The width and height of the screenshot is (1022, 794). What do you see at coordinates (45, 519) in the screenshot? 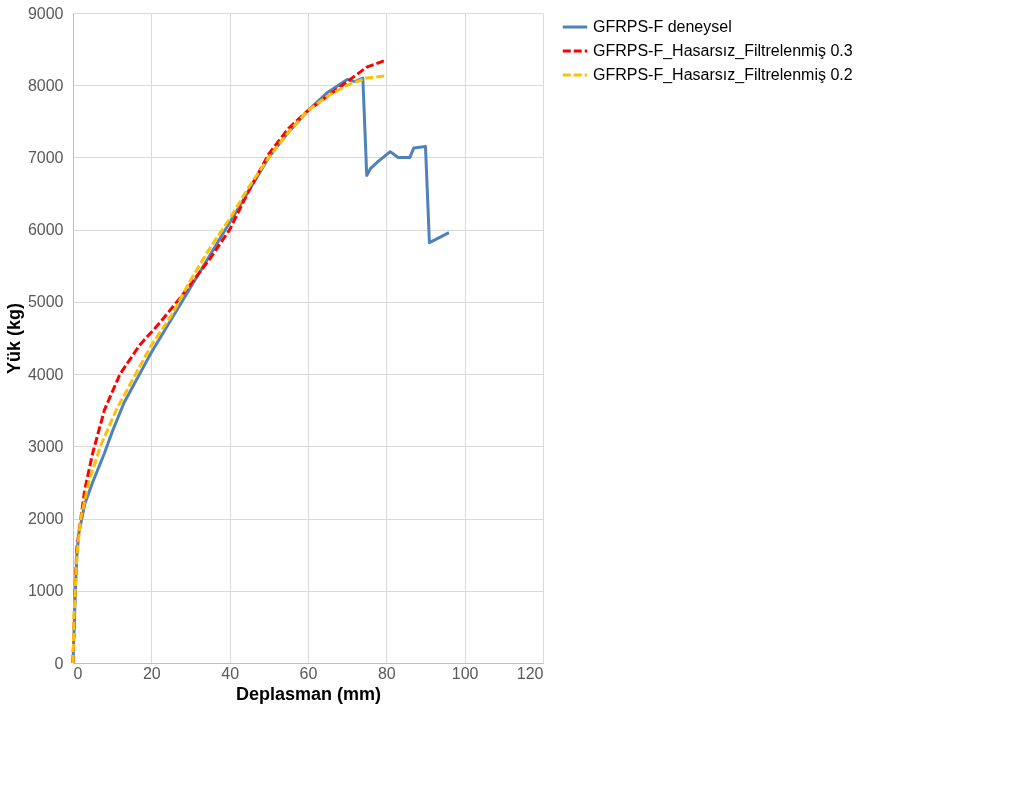
I see `y-tick-label: 2000` at bounding box center [45, 519].